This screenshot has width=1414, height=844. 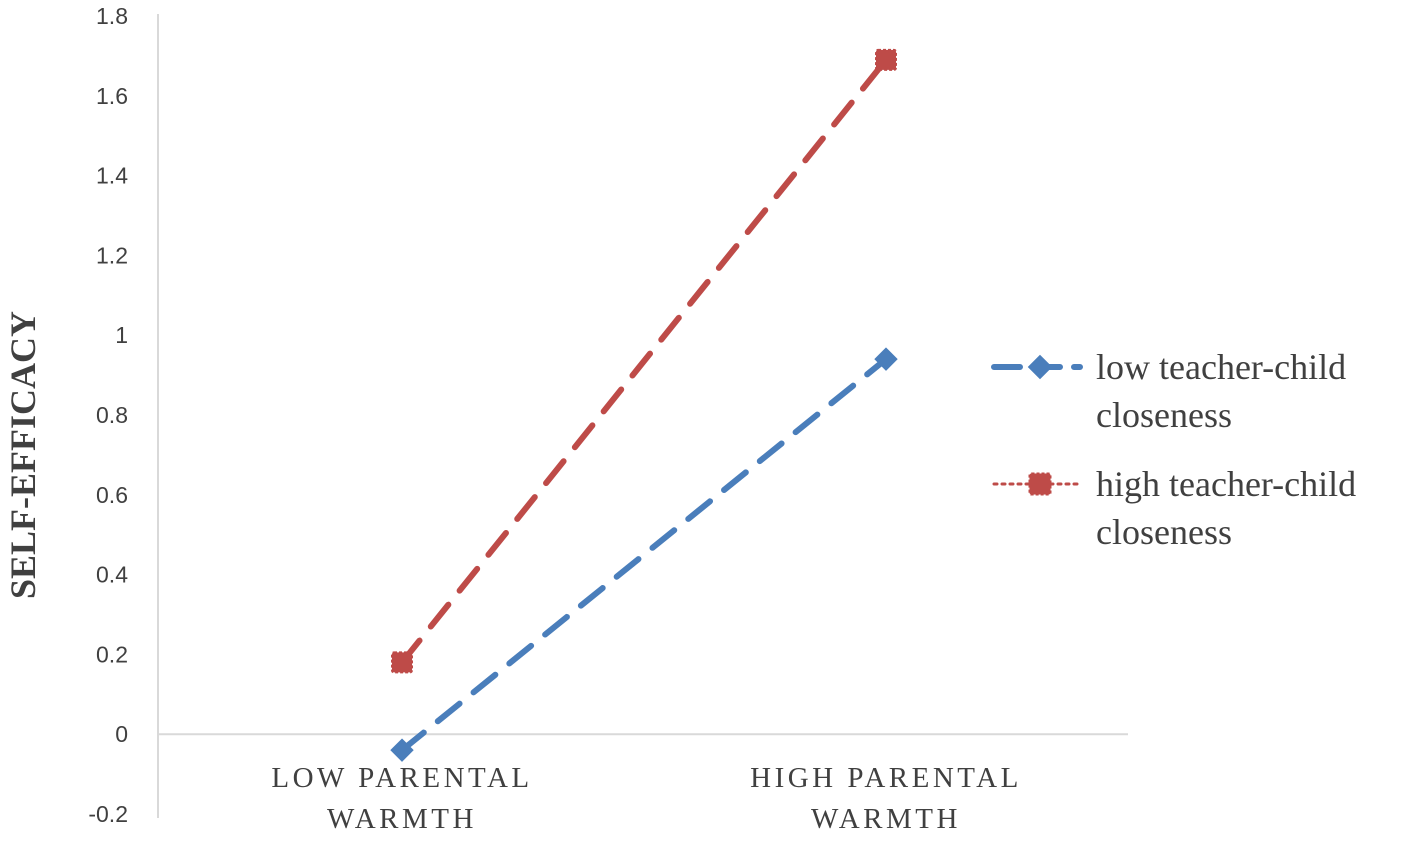 What do you see at coordinates (108, 814) in the screenshot?
I see `y-tick-label: -0.2` at bounding box center [108, 814].